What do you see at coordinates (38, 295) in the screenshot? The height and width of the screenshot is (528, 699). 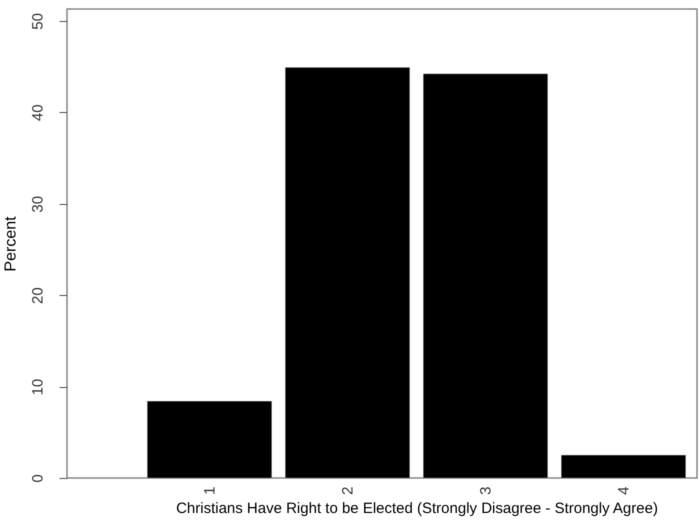 I see `y-tick-label: 20` at bounding box center [38, 295].